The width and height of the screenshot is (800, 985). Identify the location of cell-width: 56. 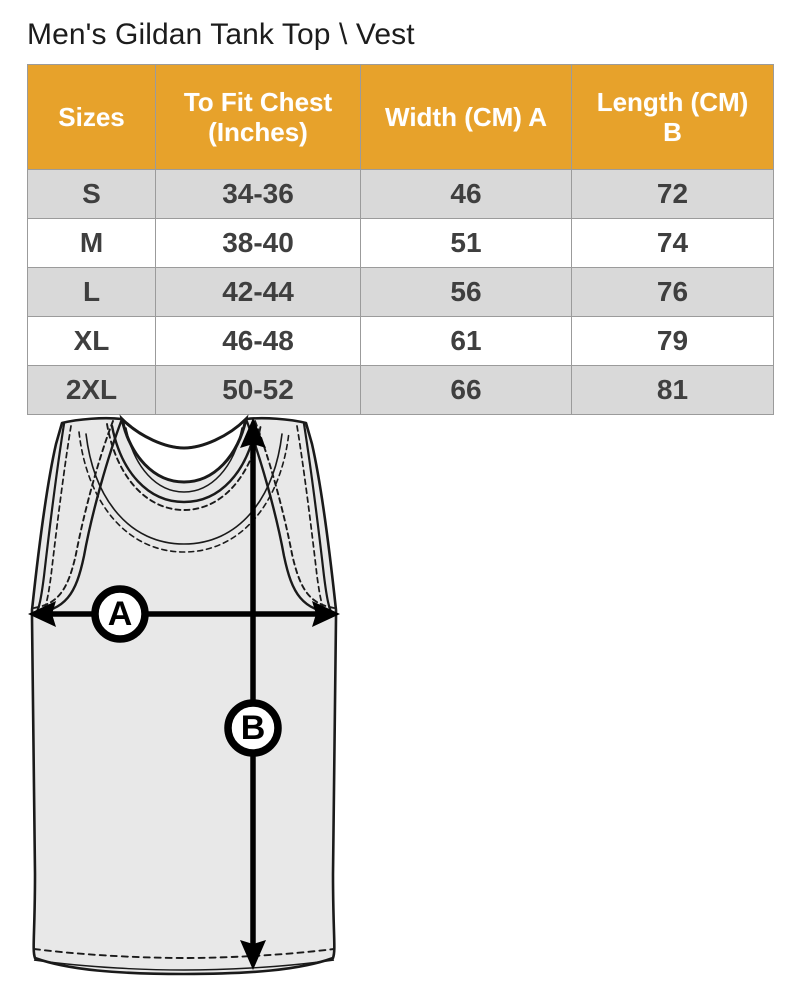
(466, 292).